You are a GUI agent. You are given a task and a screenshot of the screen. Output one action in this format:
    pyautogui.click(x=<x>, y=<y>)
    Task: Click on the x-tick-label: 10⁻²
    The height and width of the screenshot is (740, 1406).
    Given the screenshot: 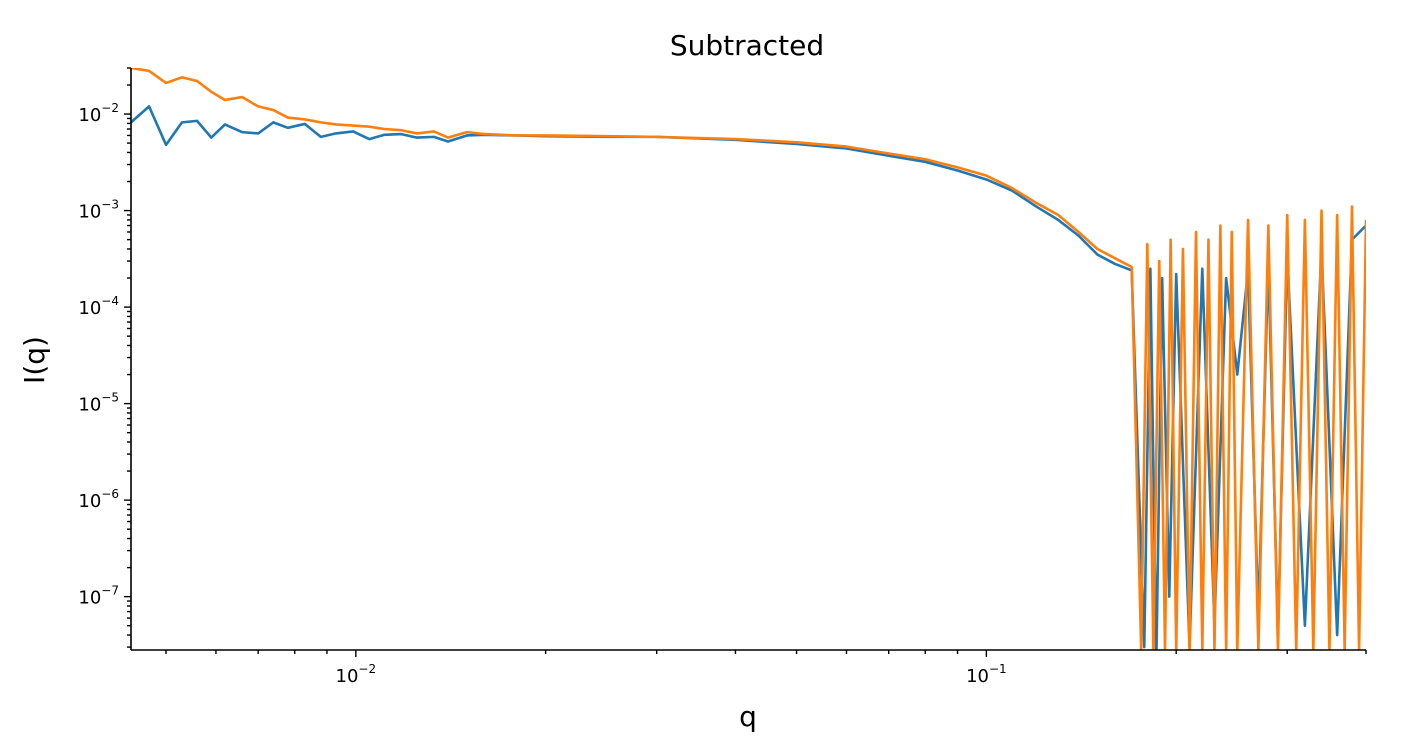 What is the action you would take?
    pyautogui.click(x=356, y=674)
    